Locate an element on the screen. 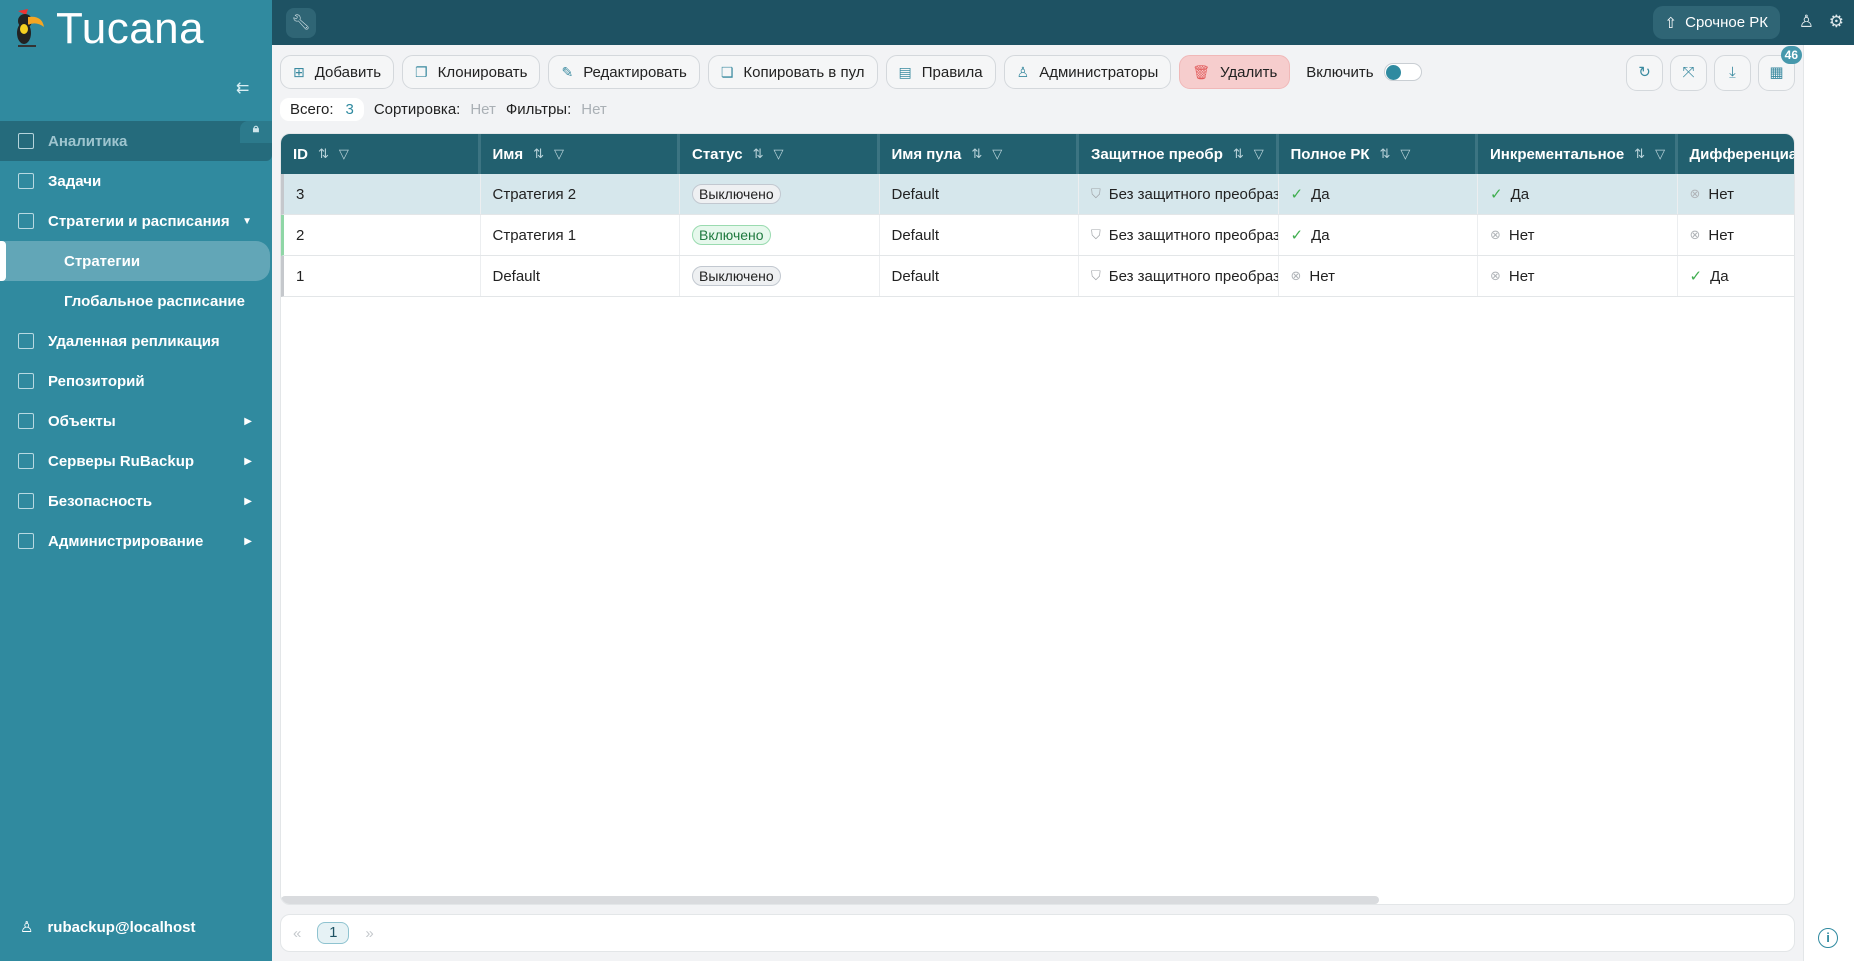 Image resolution: width=1854 pixels, height=961 pixels. column-header: Полное РК ⇅ ▽ is located at coordinates (1378, 154).